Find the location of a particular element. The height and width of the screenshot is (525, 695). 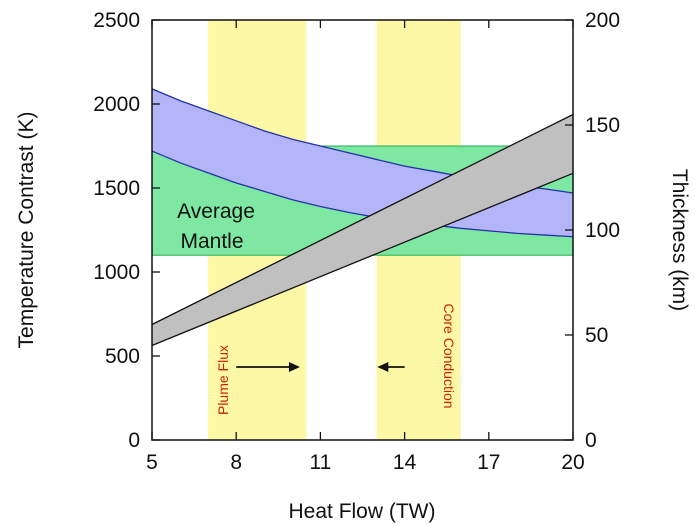

x-tick-label: 11 is located at coordinates (320, 462).